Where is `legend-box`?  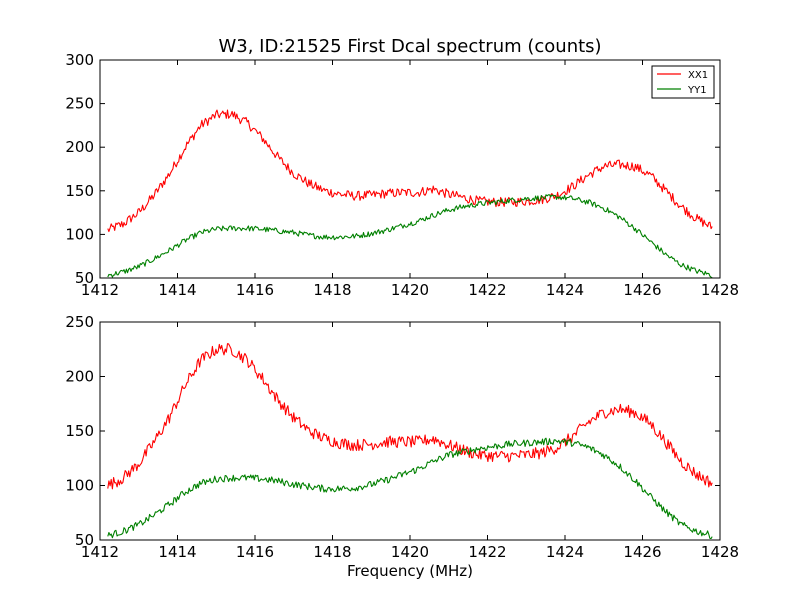 legend-box is located at coordinates (683, 82).